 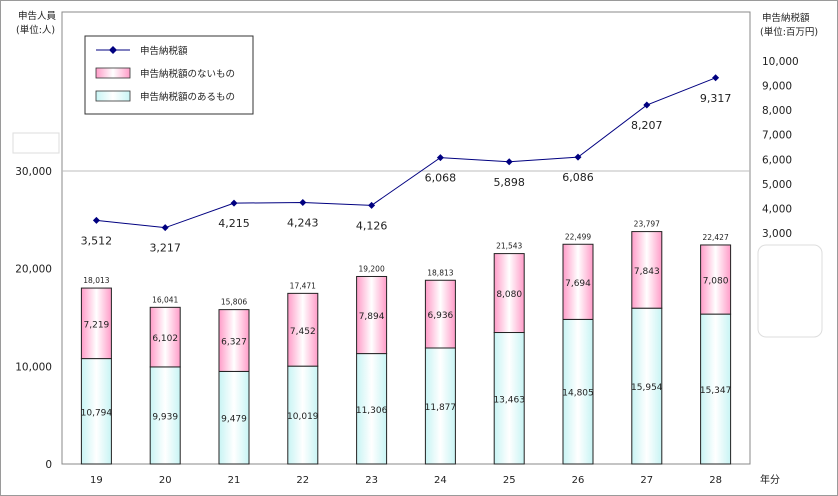 I want to click on bar-without-tax-label: 6,936, so click(x=441, y=316).